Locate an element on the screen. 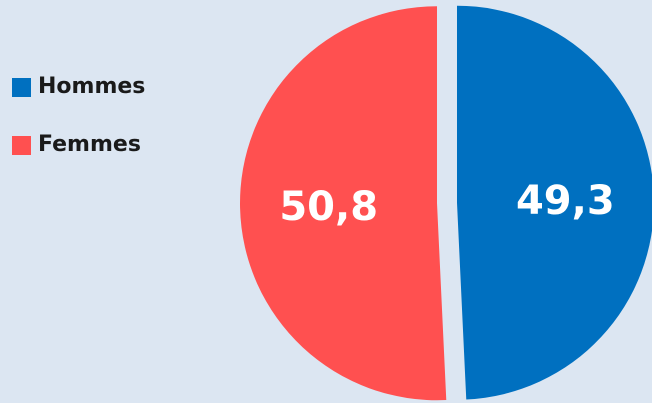  chart-legend: Hommes Femmes is located at coordinates (78, 134).